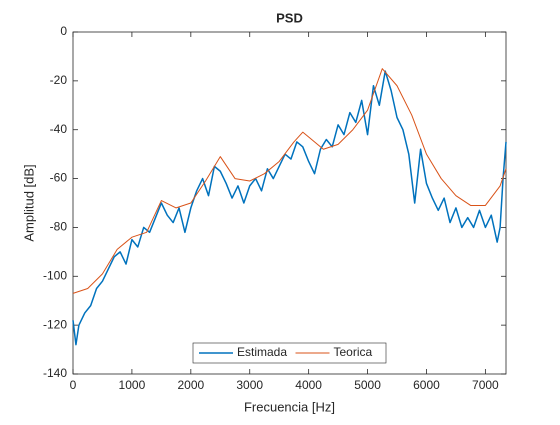 Image resolution: width=560 pixels, height=425 pixels. I want to click on x-tick-label: 4000, so click(308, 385).